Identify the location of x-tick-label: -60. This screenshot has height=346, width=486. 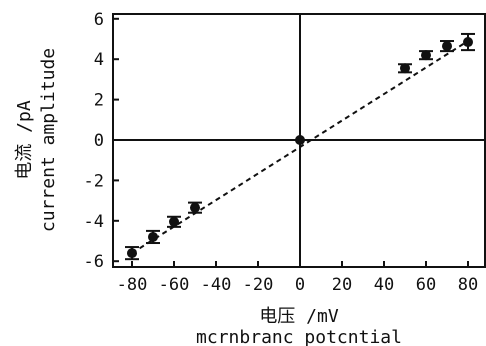
(174, 285).